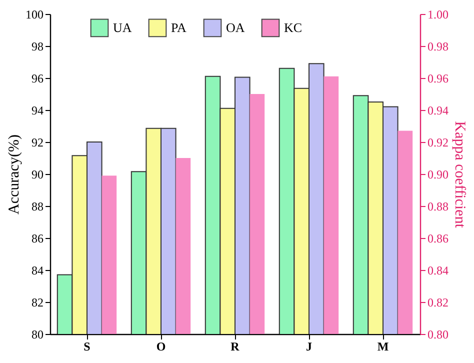  I want to click on y-tick-label: 82, so click(38, 303).